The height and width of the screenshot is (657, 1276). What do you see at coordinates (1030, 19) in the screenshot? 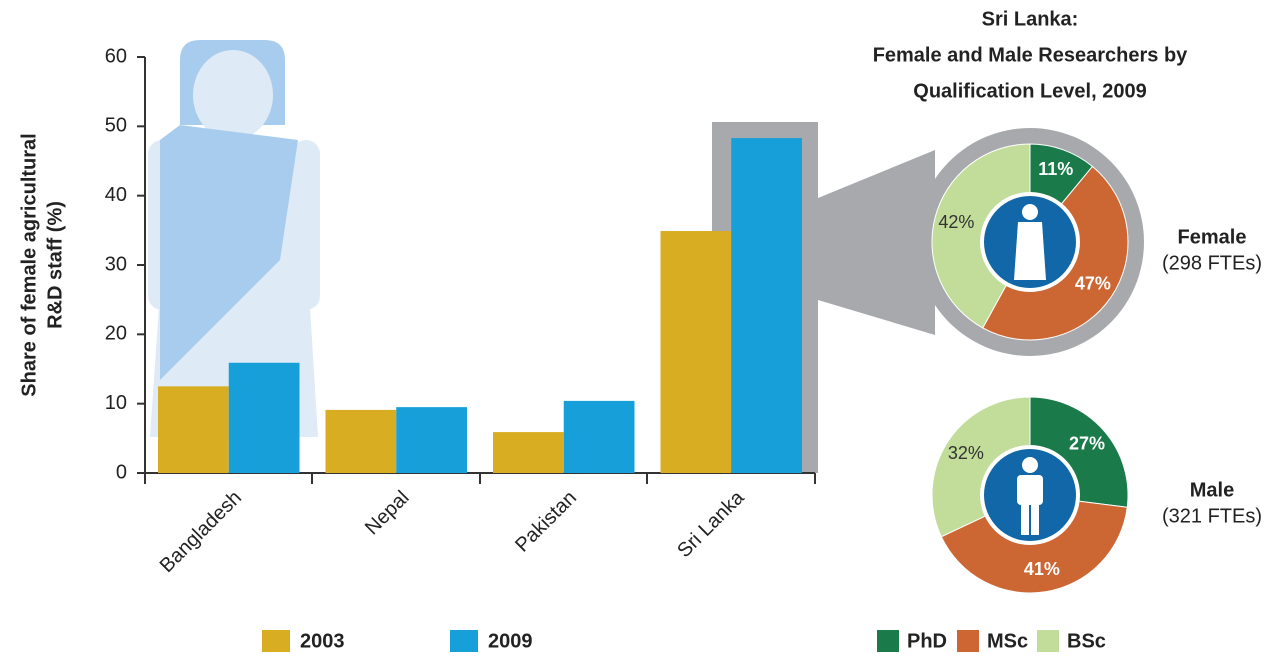
I see `pie-title: Sri Lanka:` at bounding box center [1030, 19].